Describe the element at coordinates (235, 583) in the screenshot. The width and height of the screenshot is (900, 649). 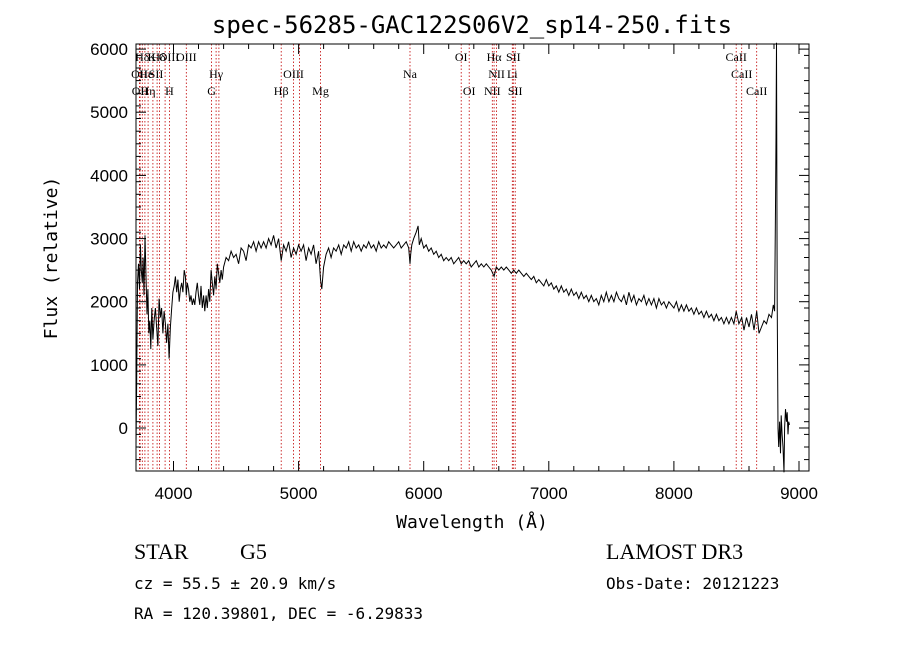
I see `redshift-velocity: cz = 55.5 ± 20.9 km/s` at that location.